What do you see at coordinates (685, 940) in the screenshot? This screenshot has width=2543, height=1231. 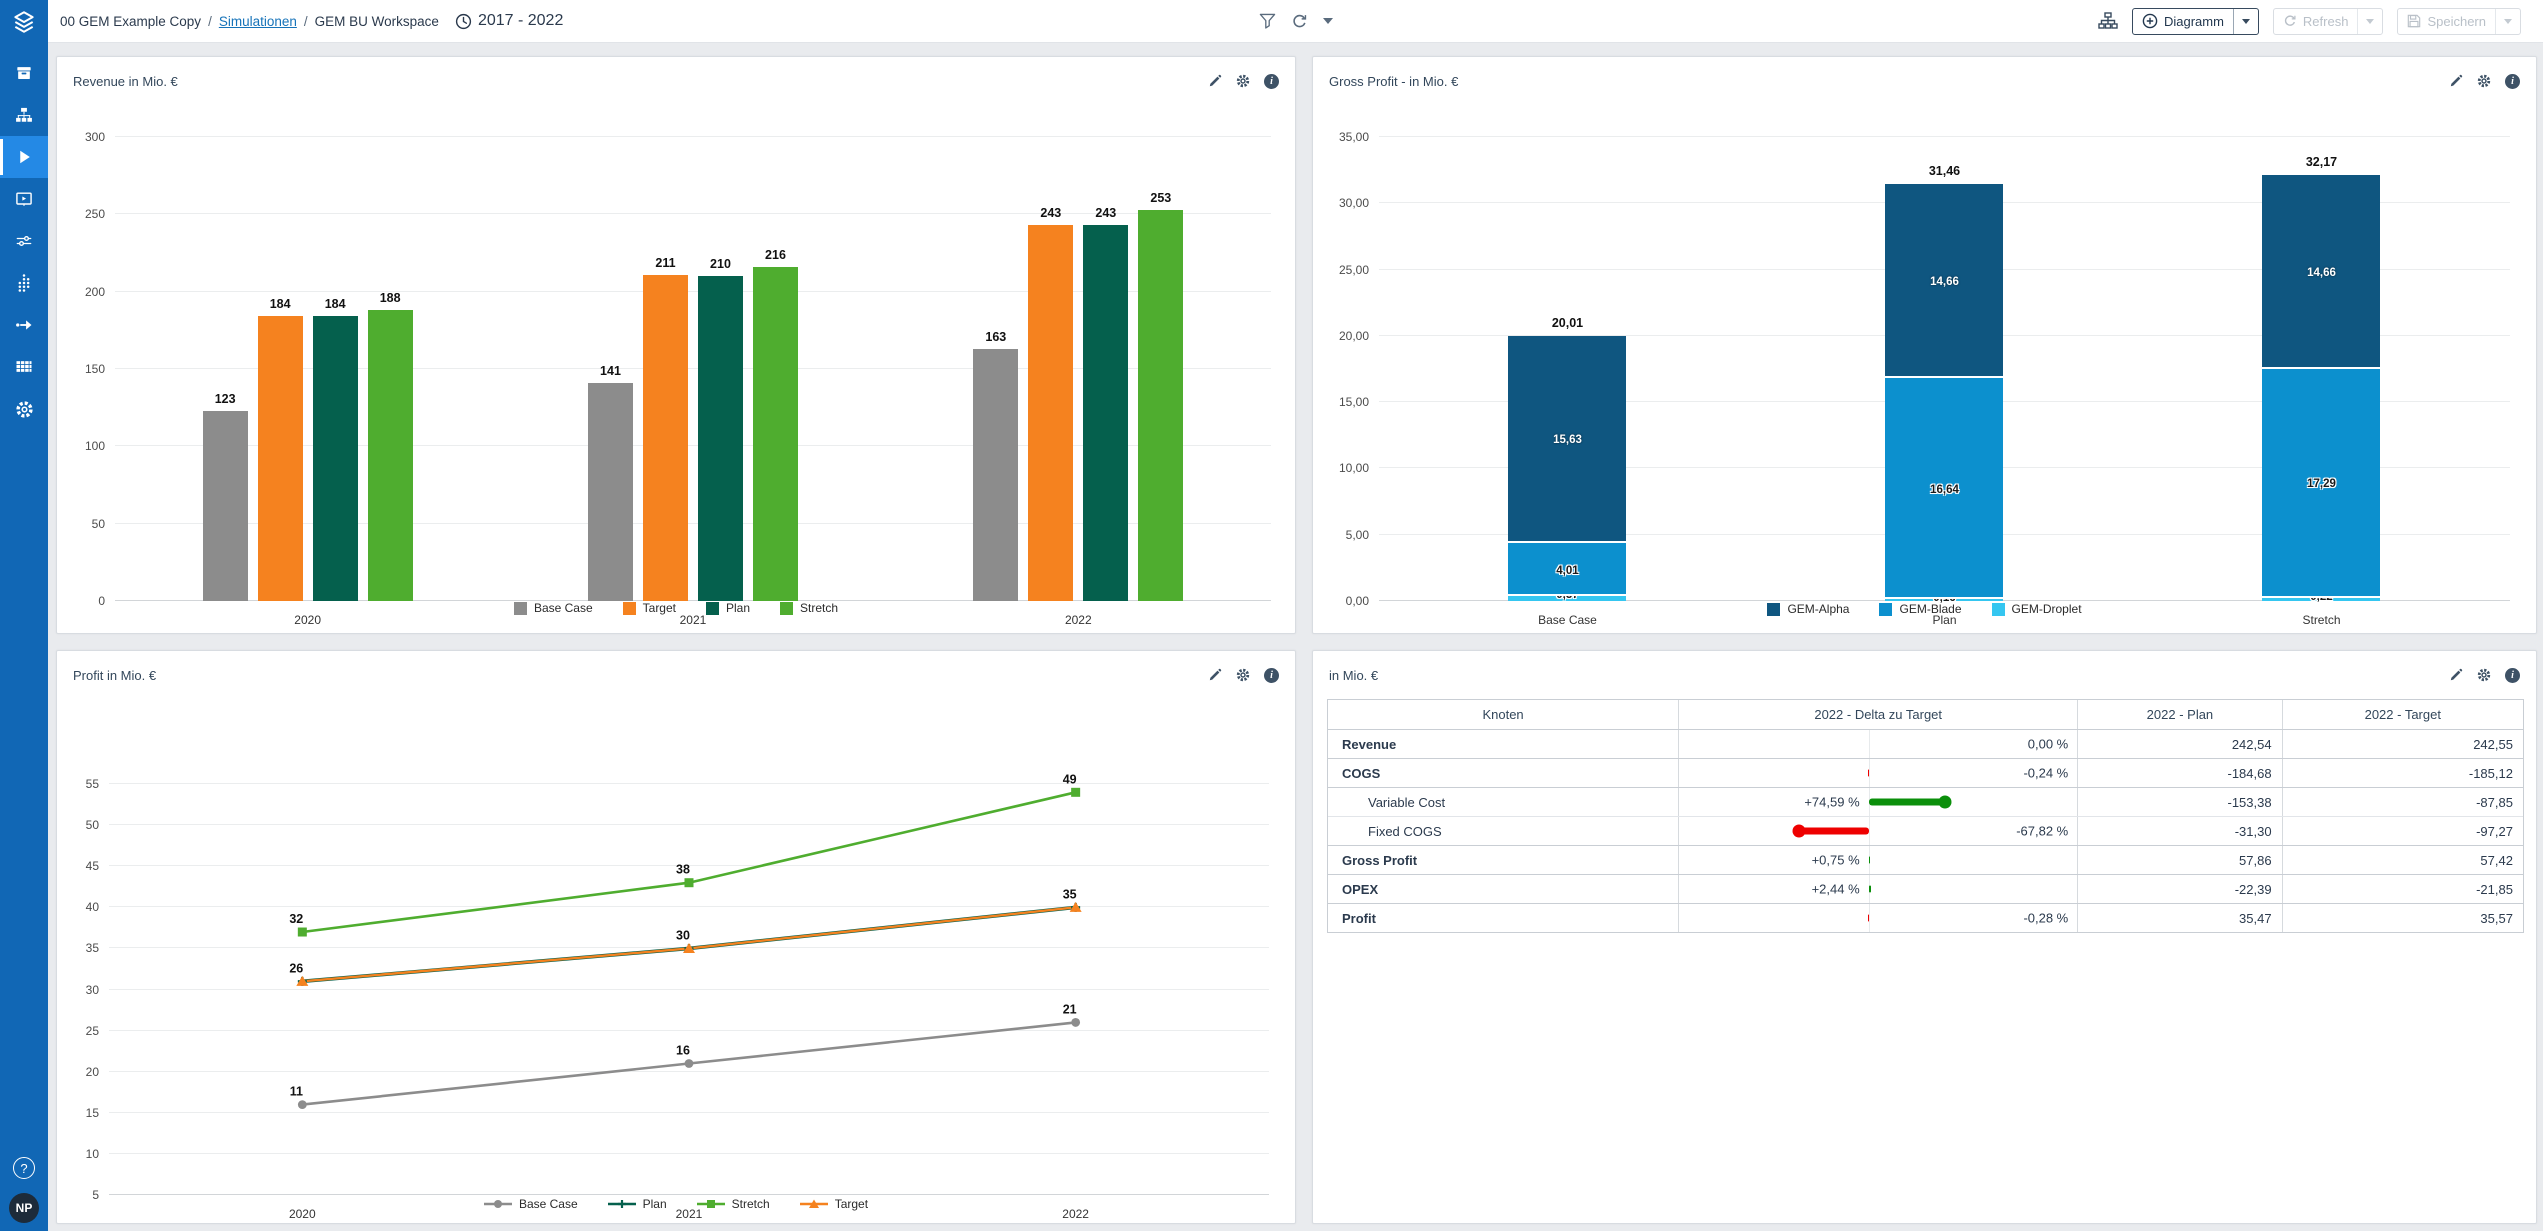 I see `line-chart-svg: 32 38 49 26 30 35 11 16 21` at bounding box center [685, 940].